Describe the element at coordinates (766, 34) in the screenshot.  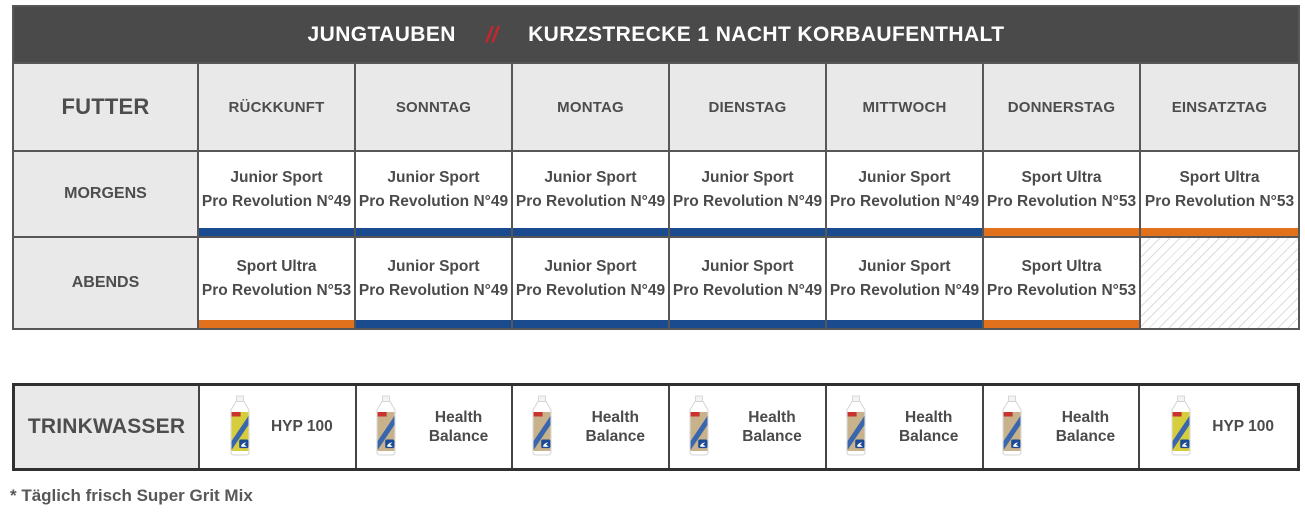
I see `title-kurzstrecke: KURZSTRECKE 1 NACHT KORBAUFENTHALT` at that location.